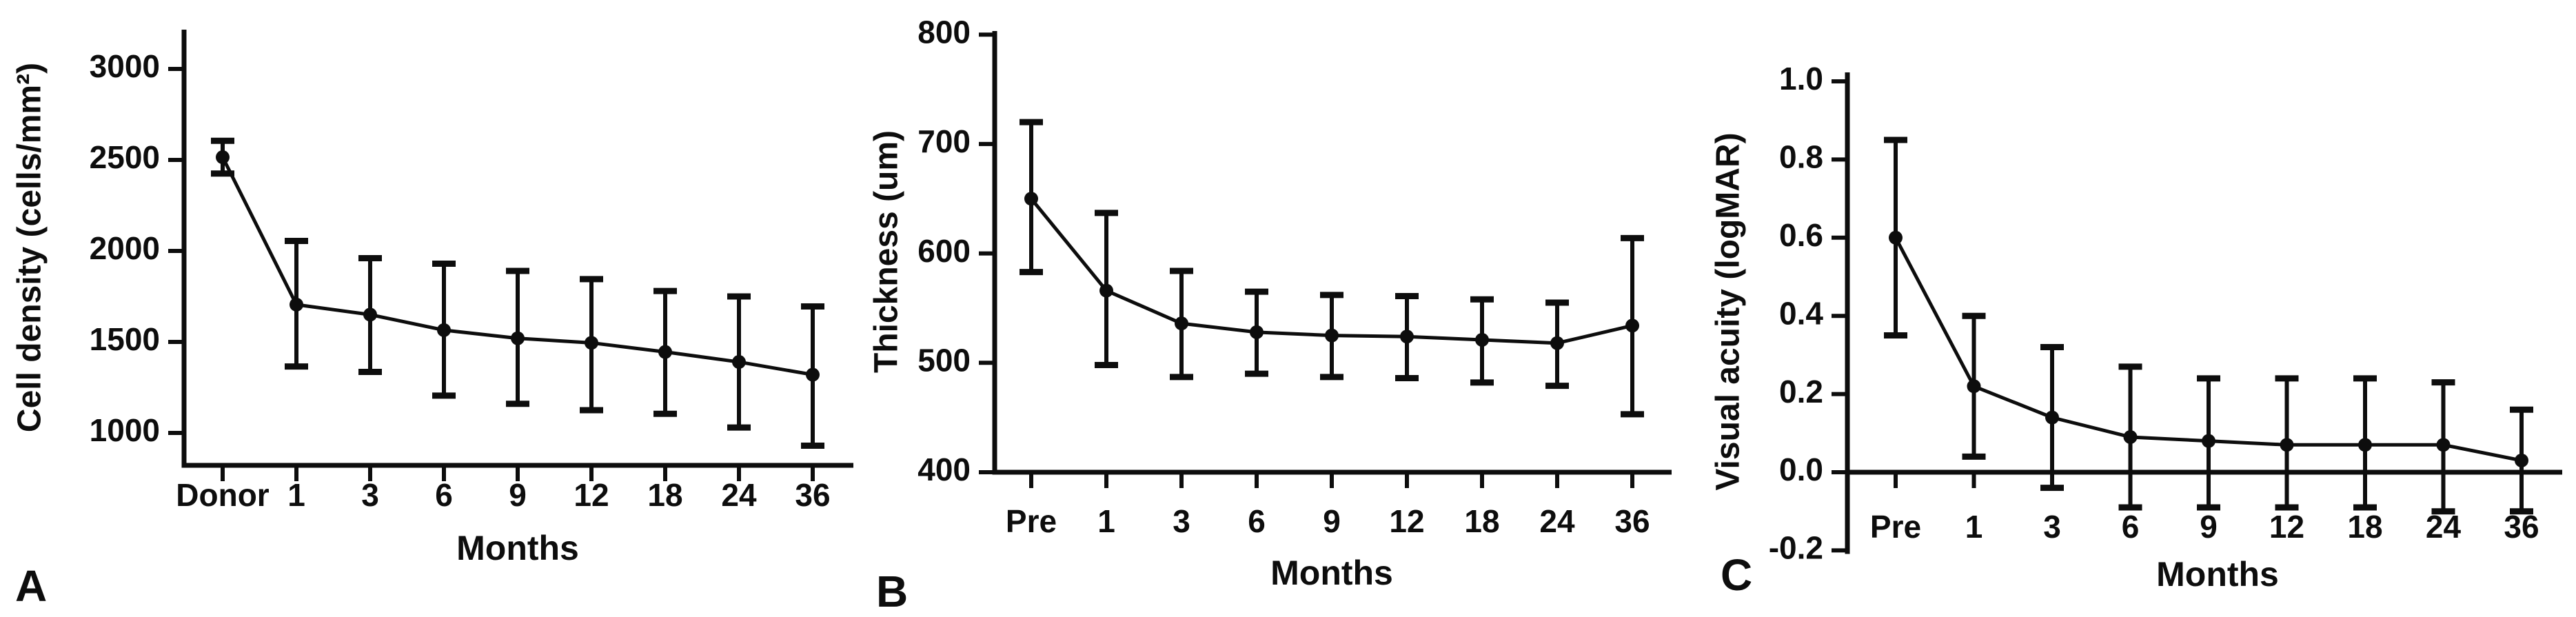 This screenshot has height=617, width=2576. What do you see at coordinates (223, 495) in the screenshot?
I see `x-tick-label: Donor` at bounding box center [223, 495].